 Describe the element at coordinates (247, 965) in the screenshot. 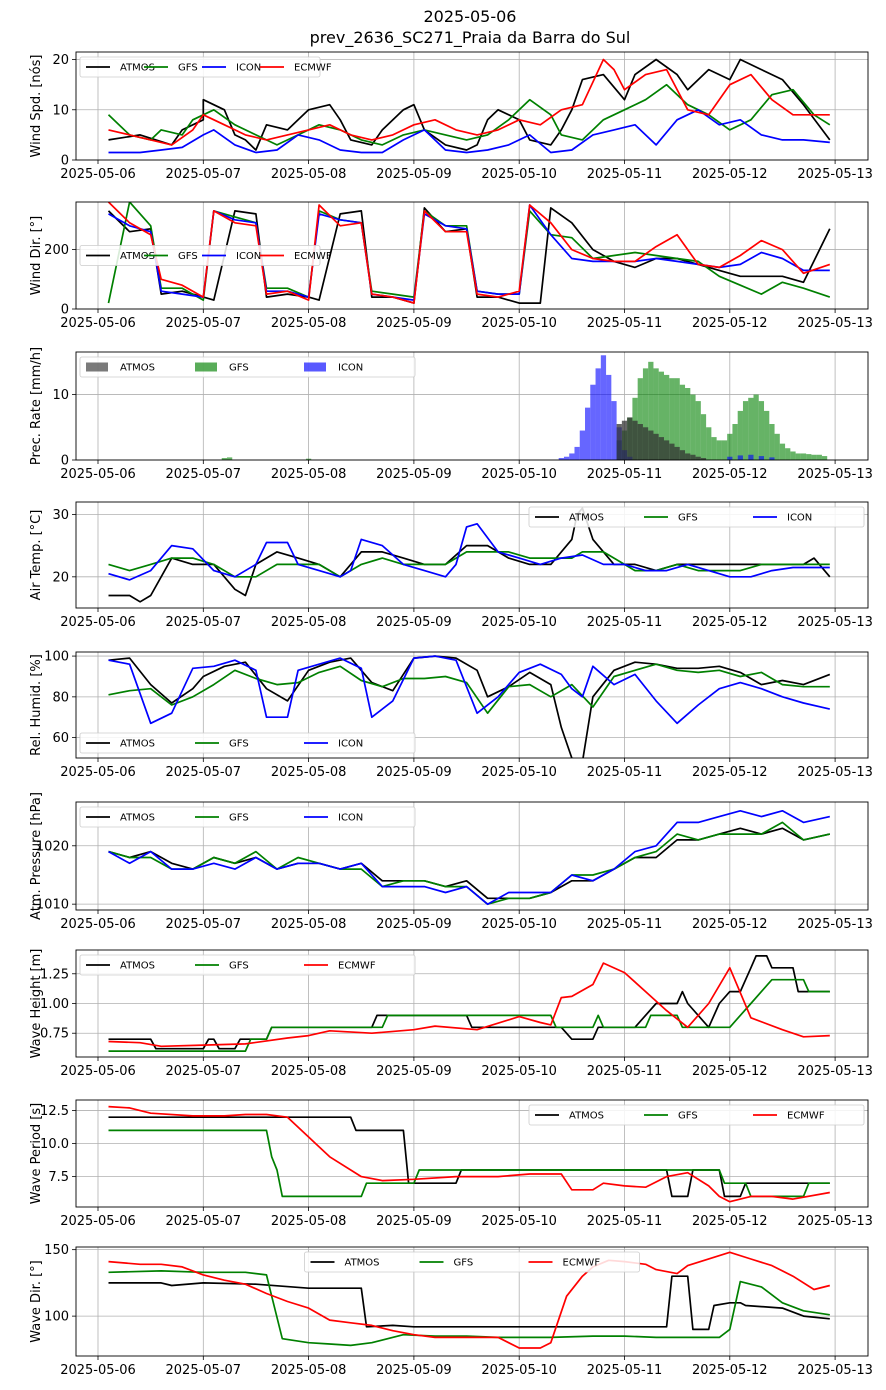

I see `legend: ATMOS GFS ECMWF` at that location.